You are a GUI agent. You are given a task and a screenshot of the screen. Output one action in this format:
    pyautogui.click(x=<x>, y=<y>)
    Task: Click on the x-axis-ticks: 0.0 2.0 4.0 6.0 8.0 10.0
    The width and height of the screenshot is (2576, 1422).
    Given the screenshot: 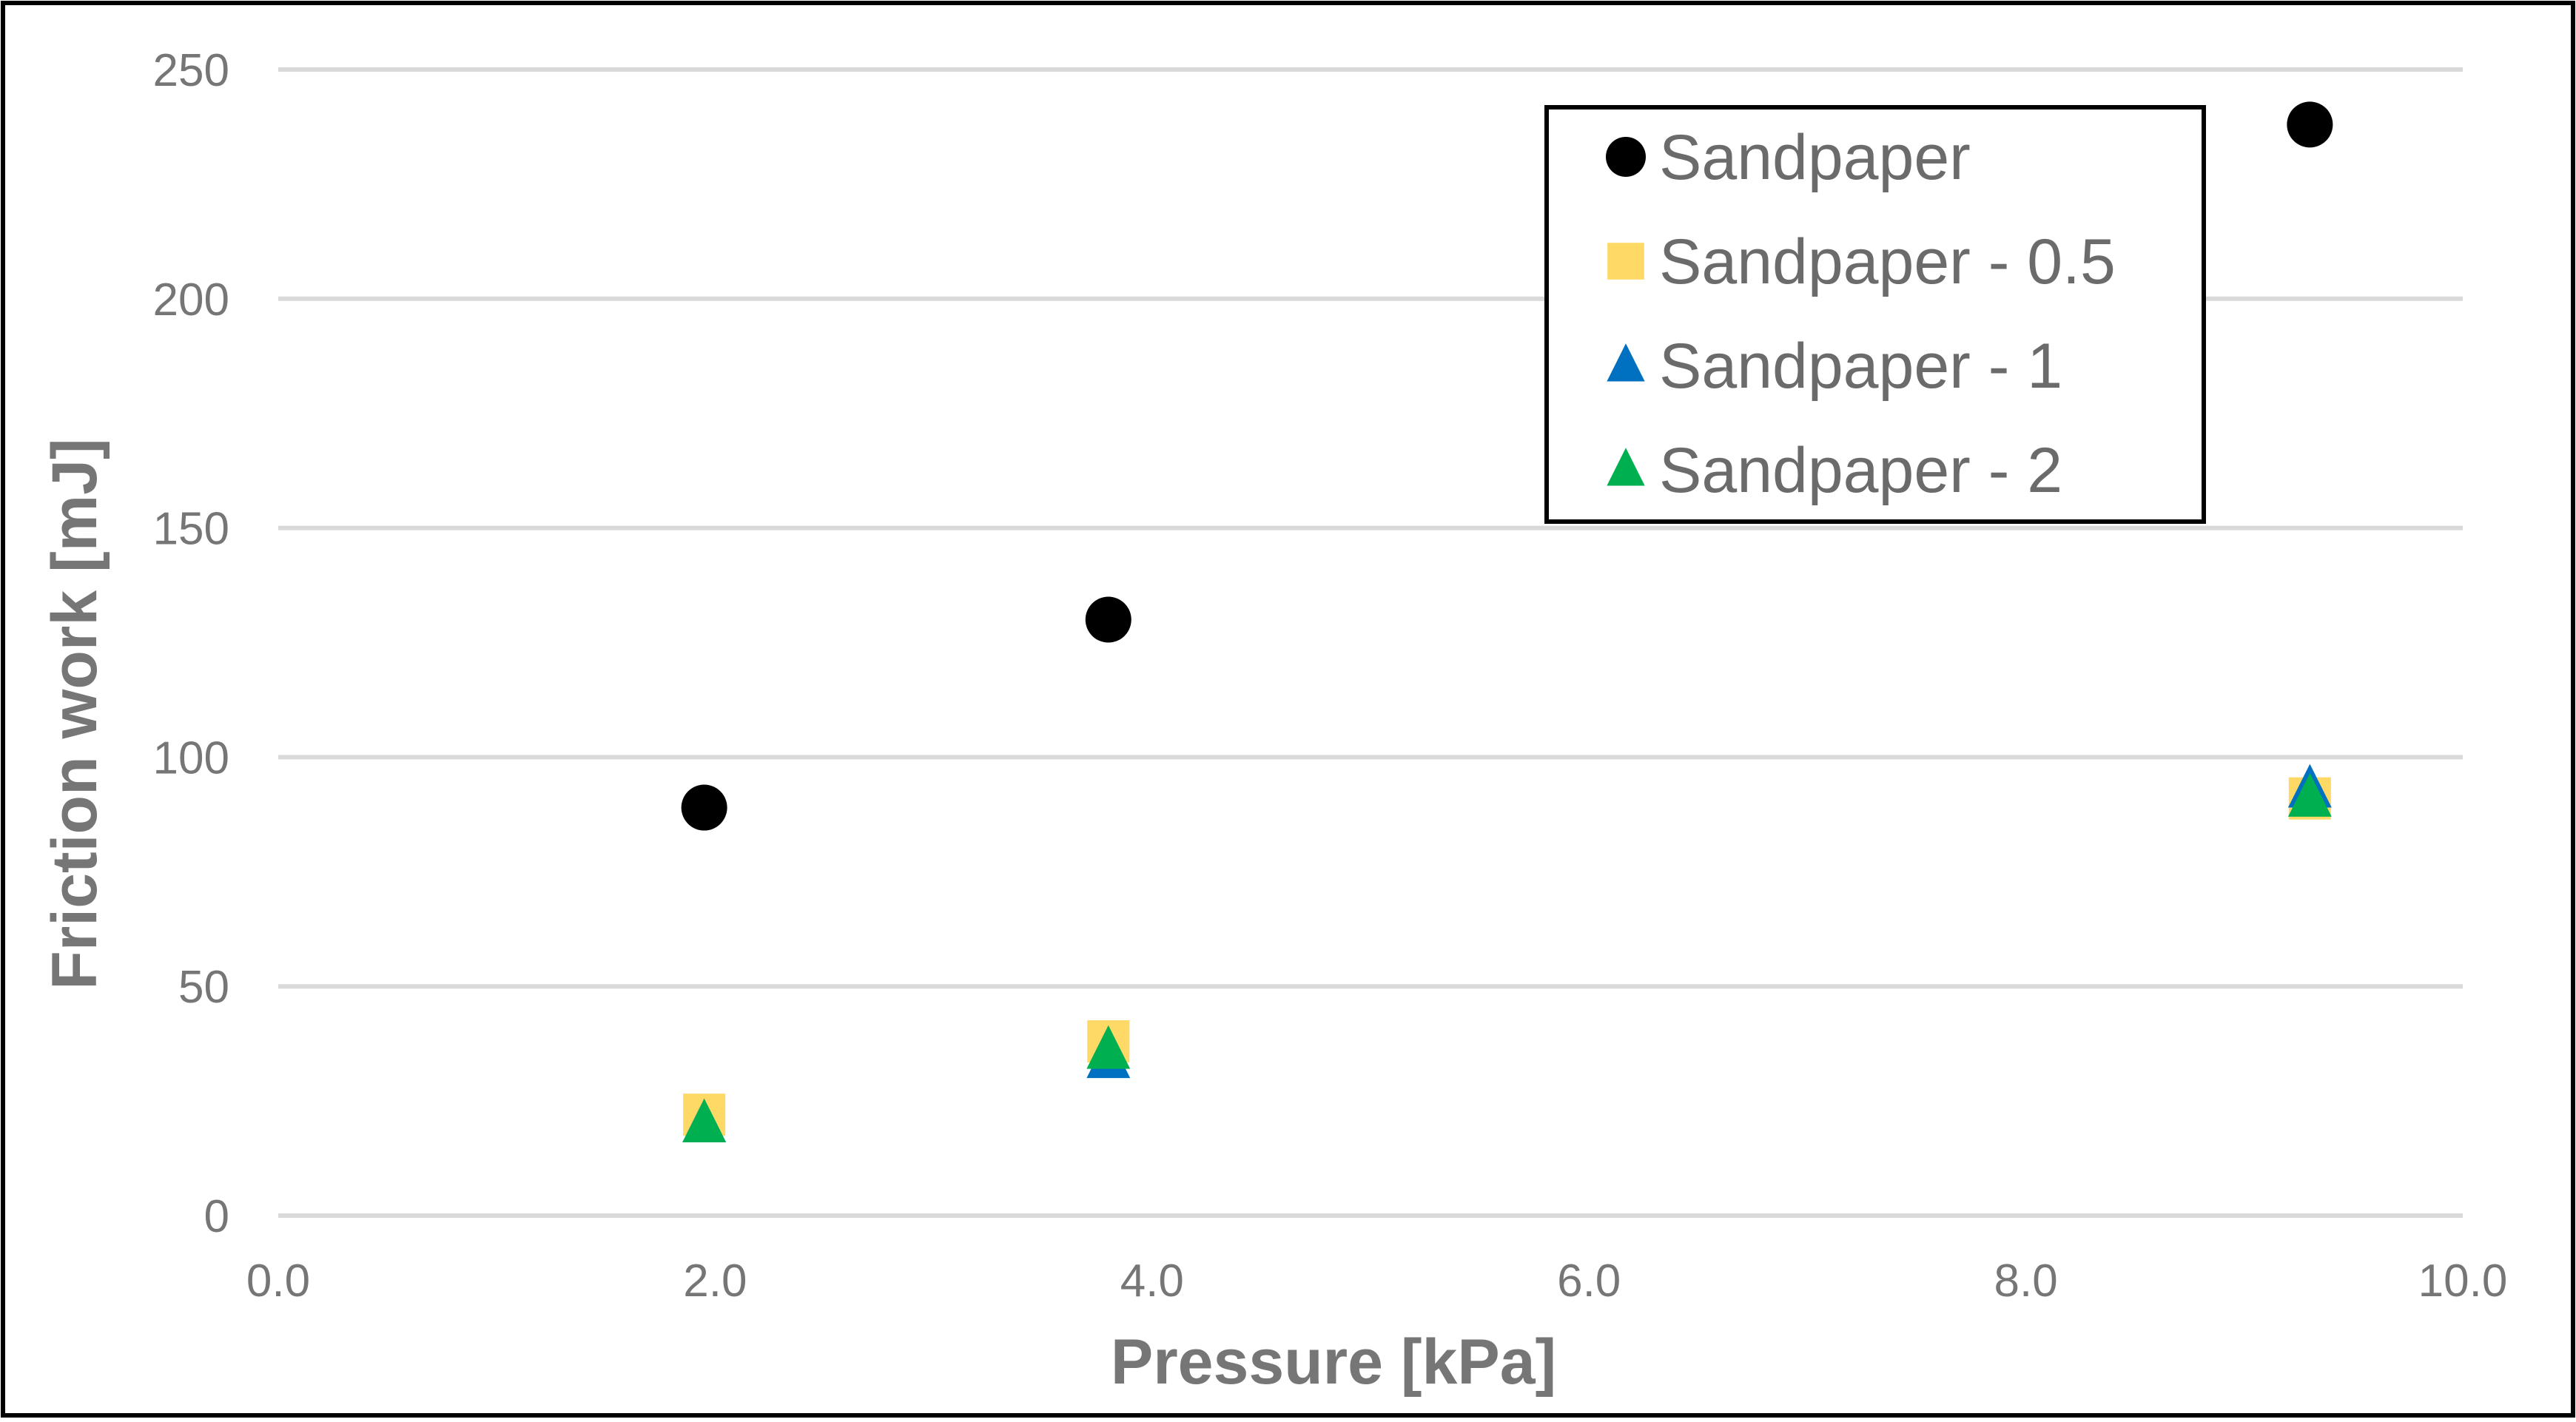 What is the action you would take?
    pyautogui.click(x=1376, y=1282)
    